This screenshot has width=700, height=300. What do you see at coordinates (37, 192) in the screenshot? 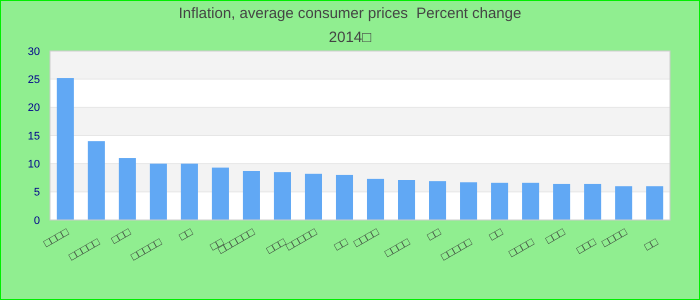
I see `y-tick-label: 5` at bounding box center [37, 192].